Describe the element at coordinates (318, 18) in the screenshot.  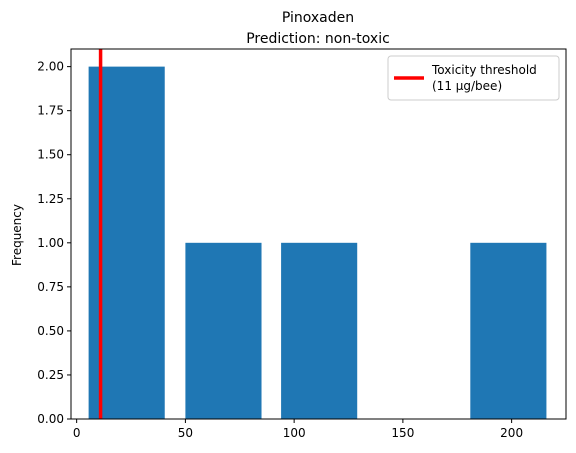
I see `chart-title: Pinoxaden` at that location.